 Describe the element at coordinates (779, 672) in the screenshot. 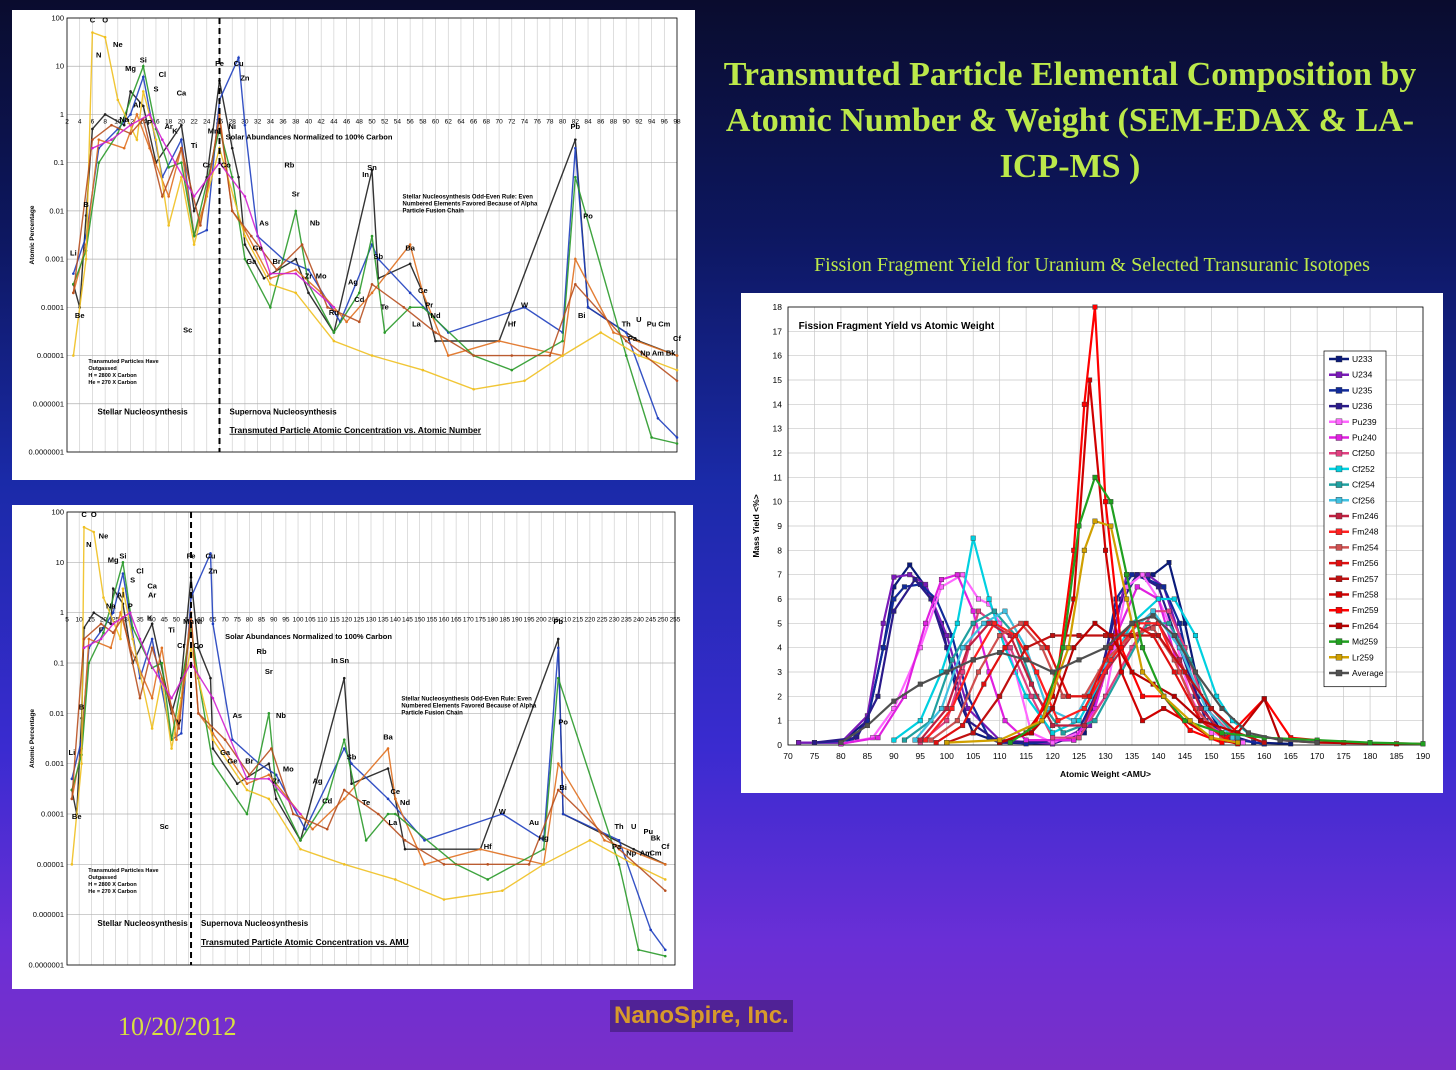

I see `y-tick-label: 3` at that location.